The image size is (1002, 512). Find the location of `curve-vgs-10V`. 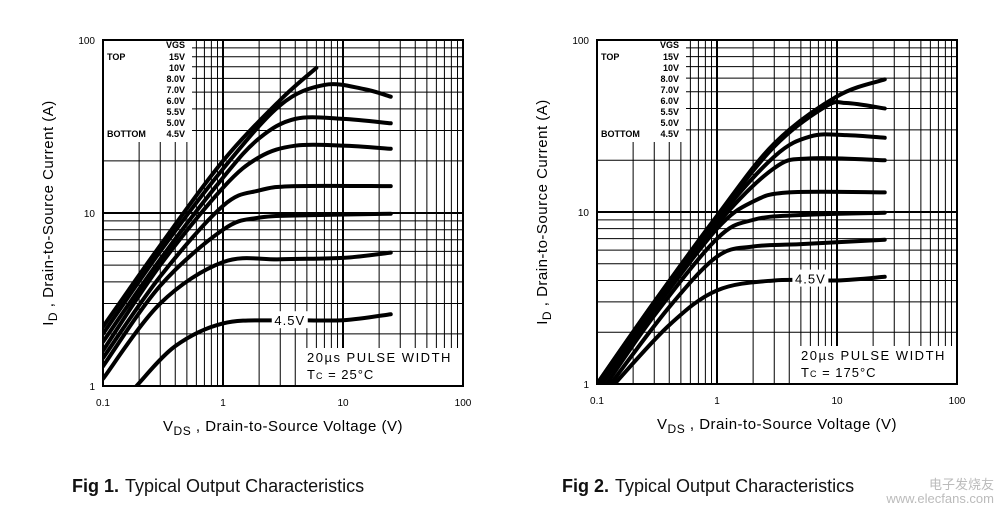

curve-vgs-10V is located at coordinates (248, 209).